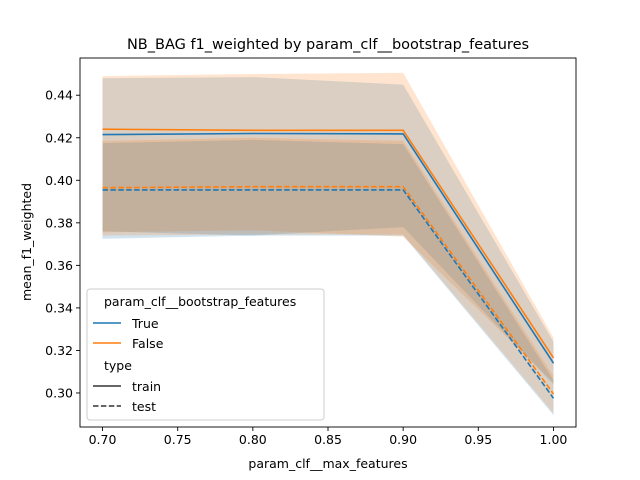 This screenshot has height=480, width=640. Describe the element at coordinates (59, 180) in the screenshot. I see `y-tick-label: 0.40` at that location.